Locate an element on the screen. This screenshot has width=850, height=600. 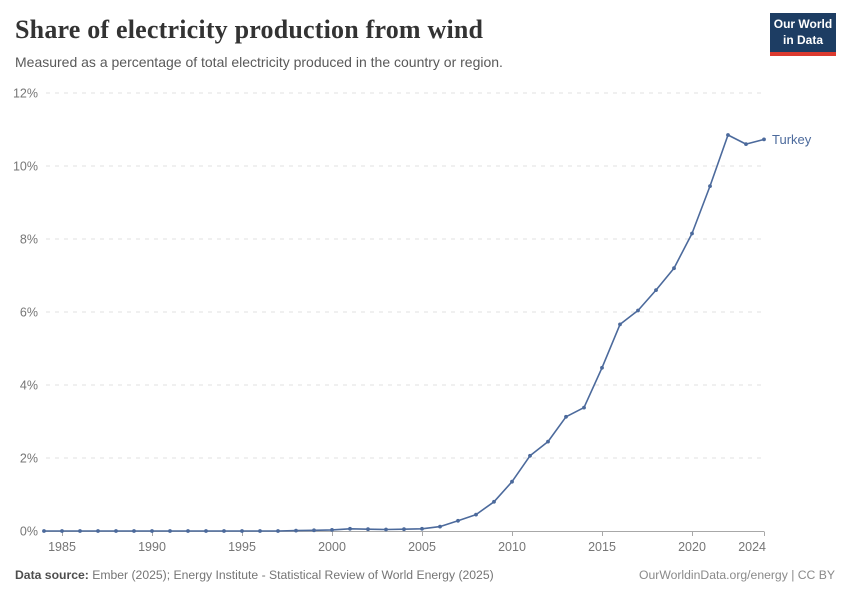
data-source-label: Data source: is located at coordinates (52, 575).